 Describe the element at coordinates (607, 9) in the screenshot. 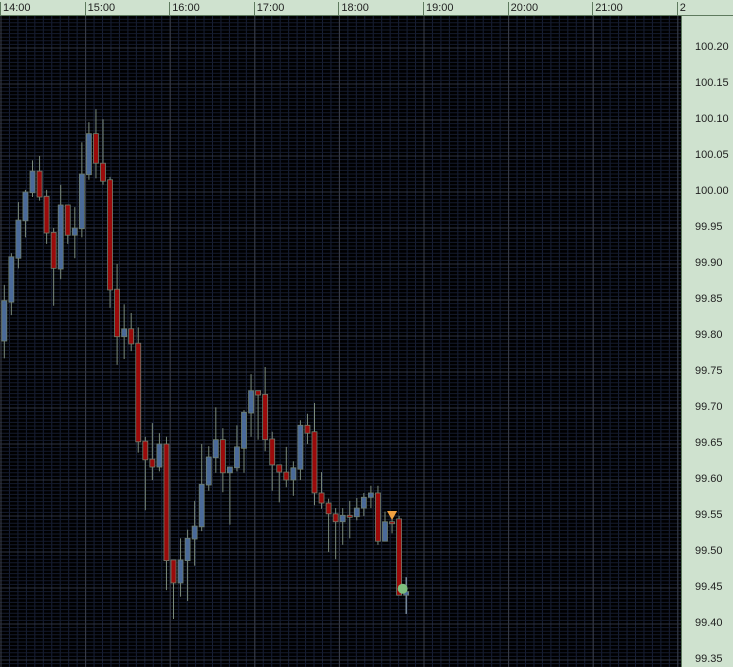

I see `time-tick-label: 21:00` at that location.